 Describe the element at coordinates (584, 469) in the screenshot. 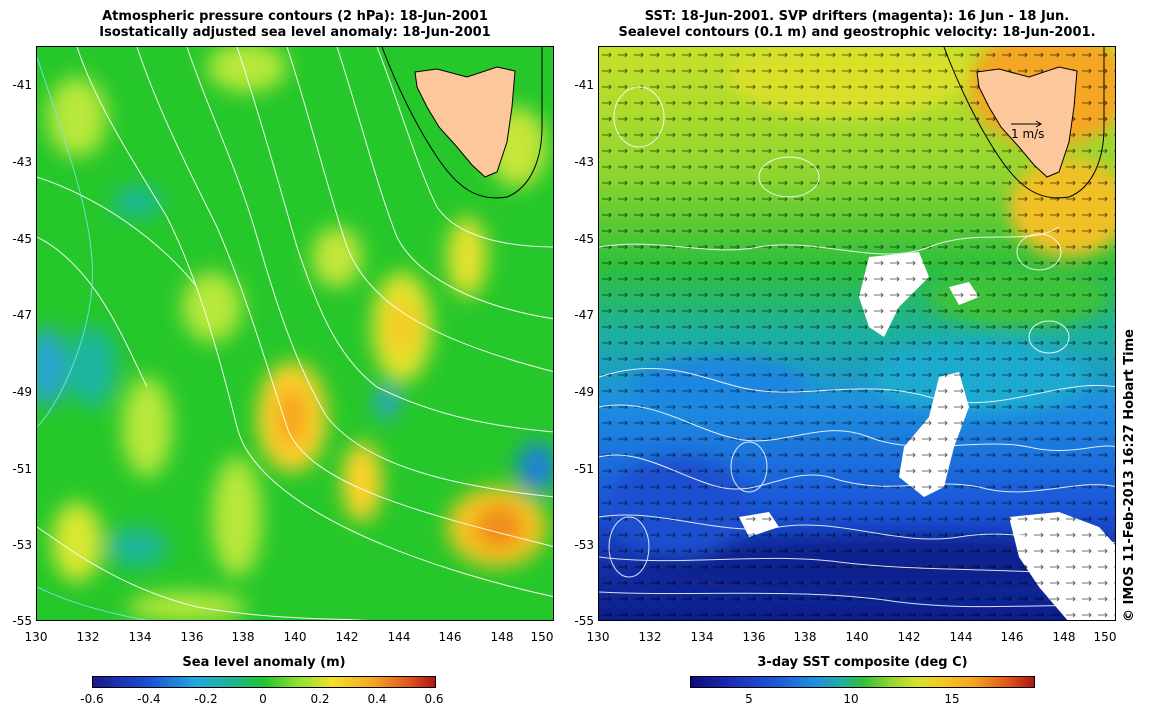

I see `right-y-tick: -51` at that location.